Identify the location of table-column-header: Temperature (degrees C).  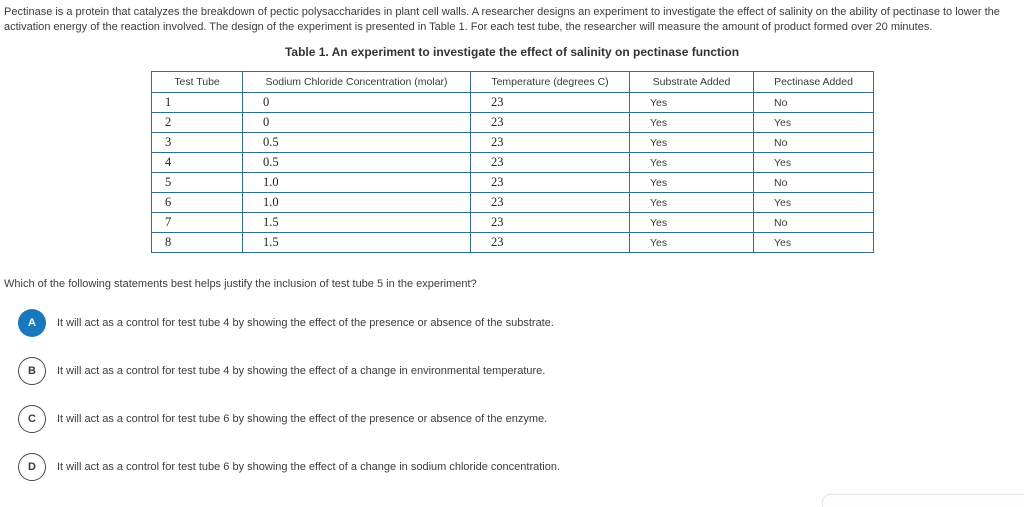
(550, 82).